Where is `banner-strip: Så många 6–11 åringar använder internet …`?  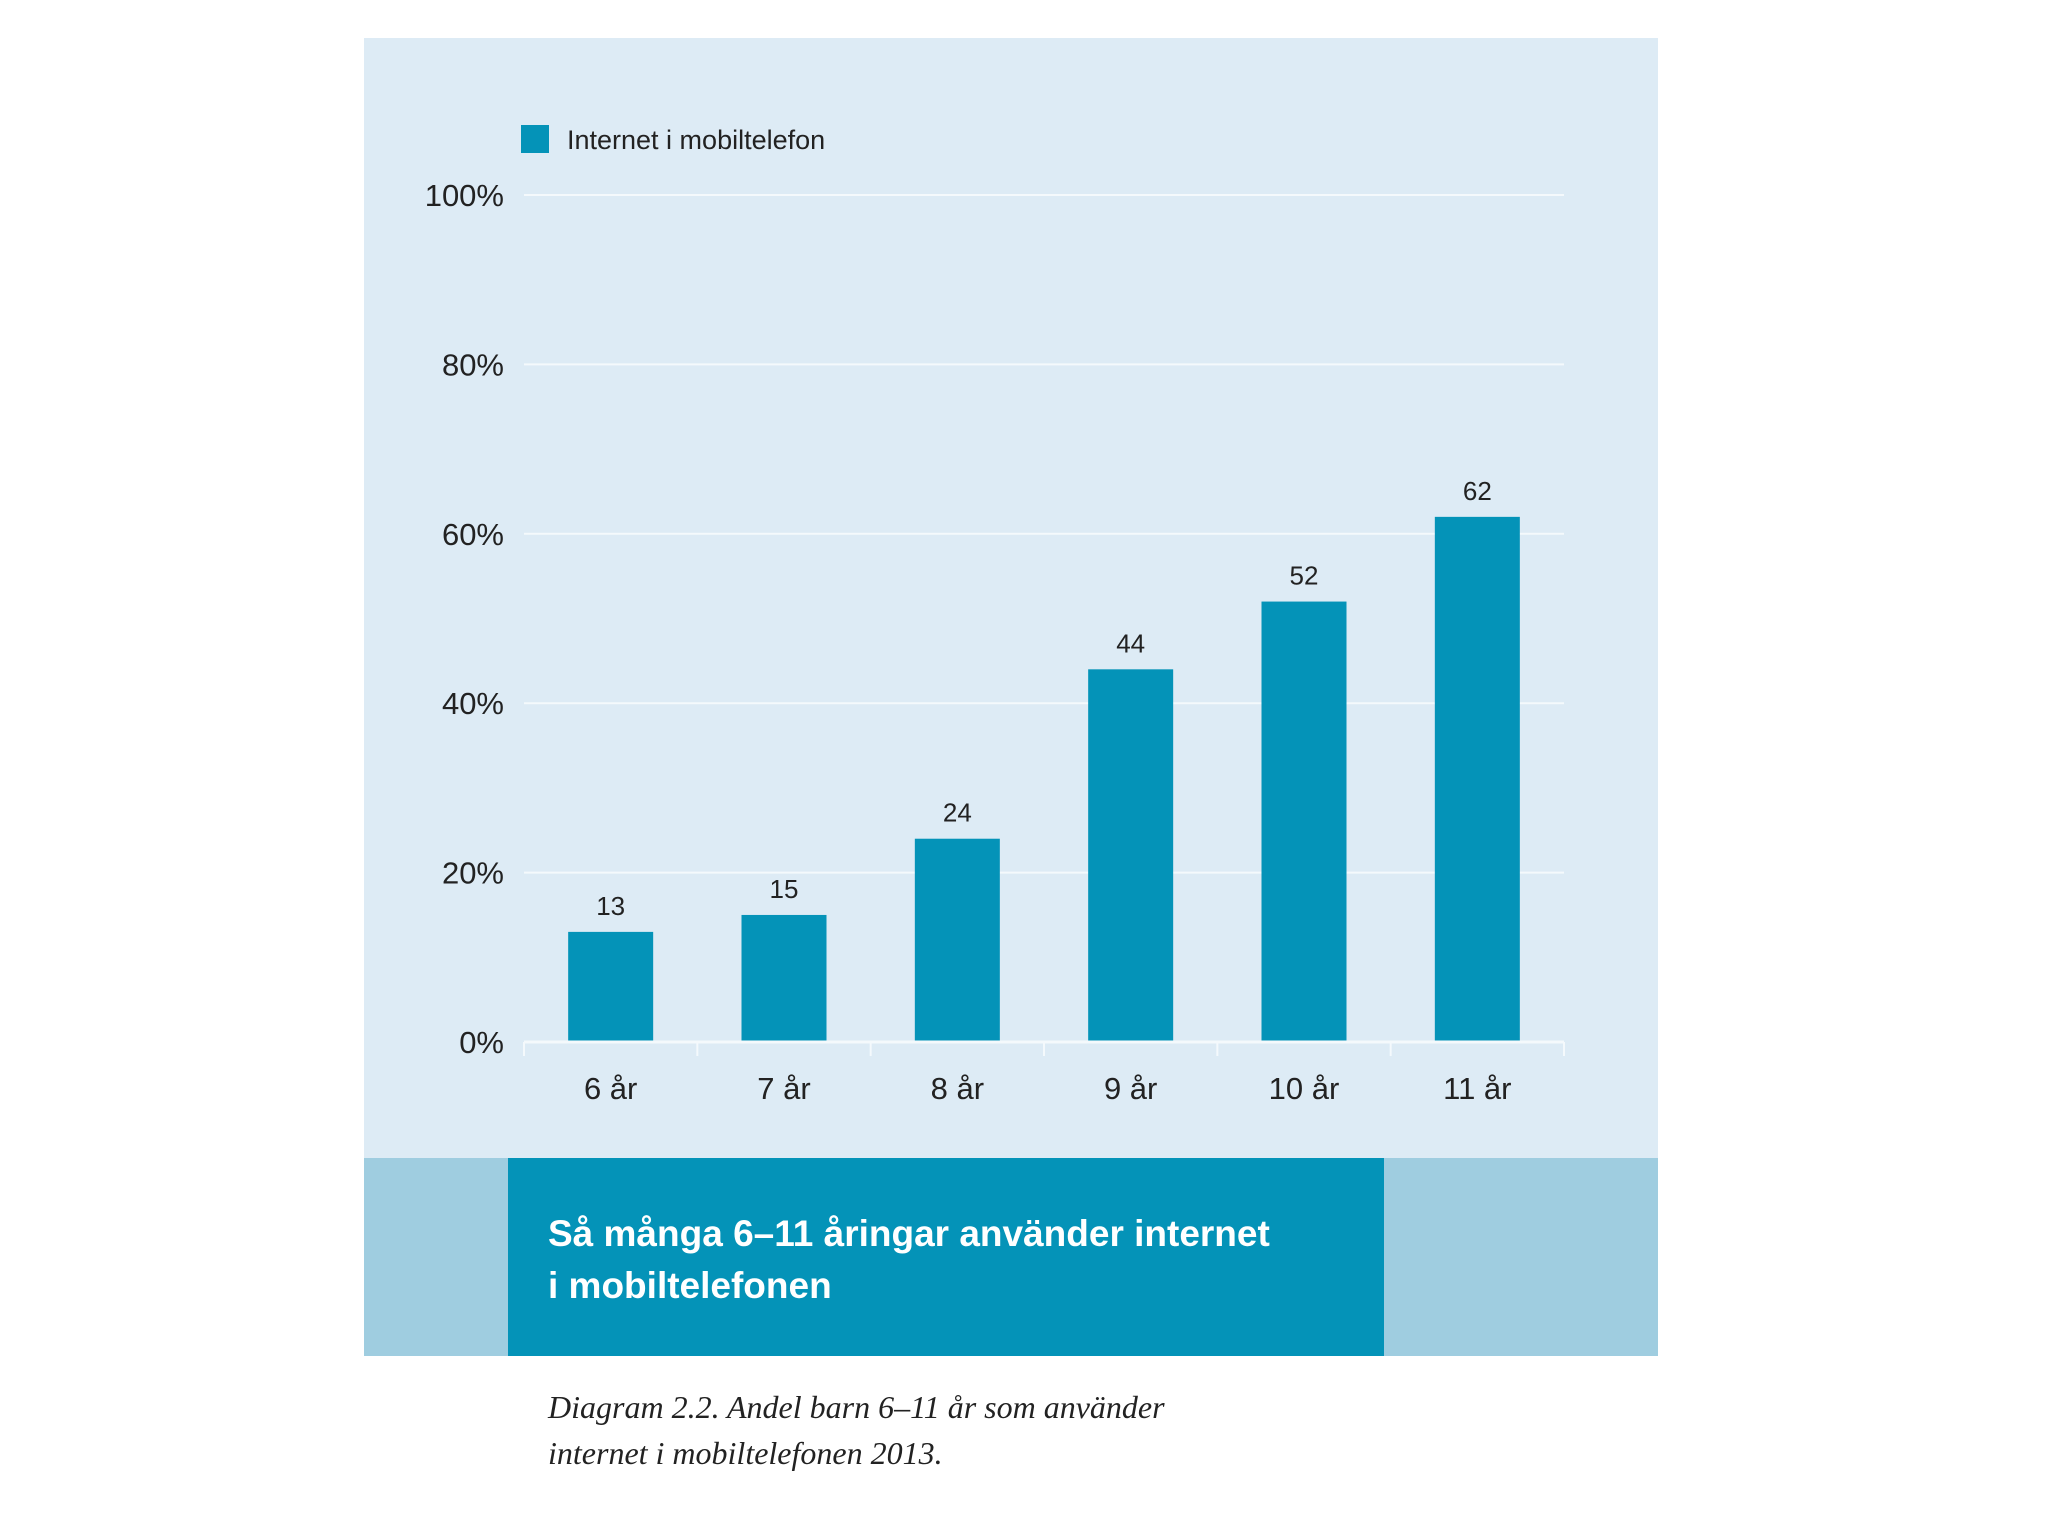
banner-strip: Så många 6–11 åringar använder internet … is located at coordinates (1011, 1257).